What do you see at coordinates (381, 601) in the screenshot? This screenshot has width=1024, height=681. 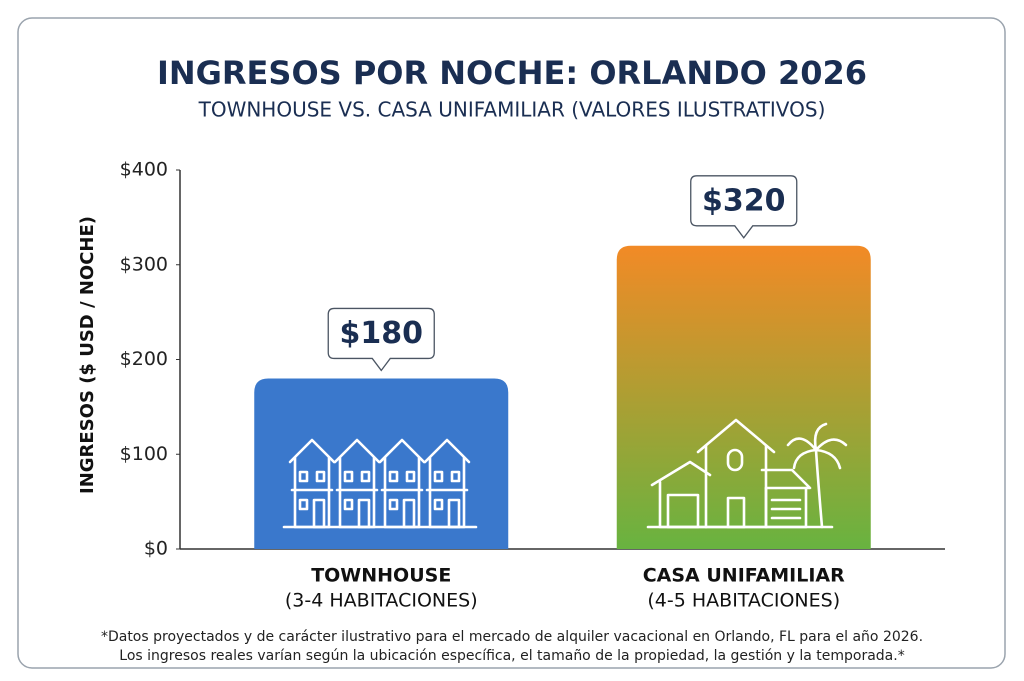 I see `x-tick-sublabel: (3-4 HABITACIONES)` at bounding box center [381, 601].